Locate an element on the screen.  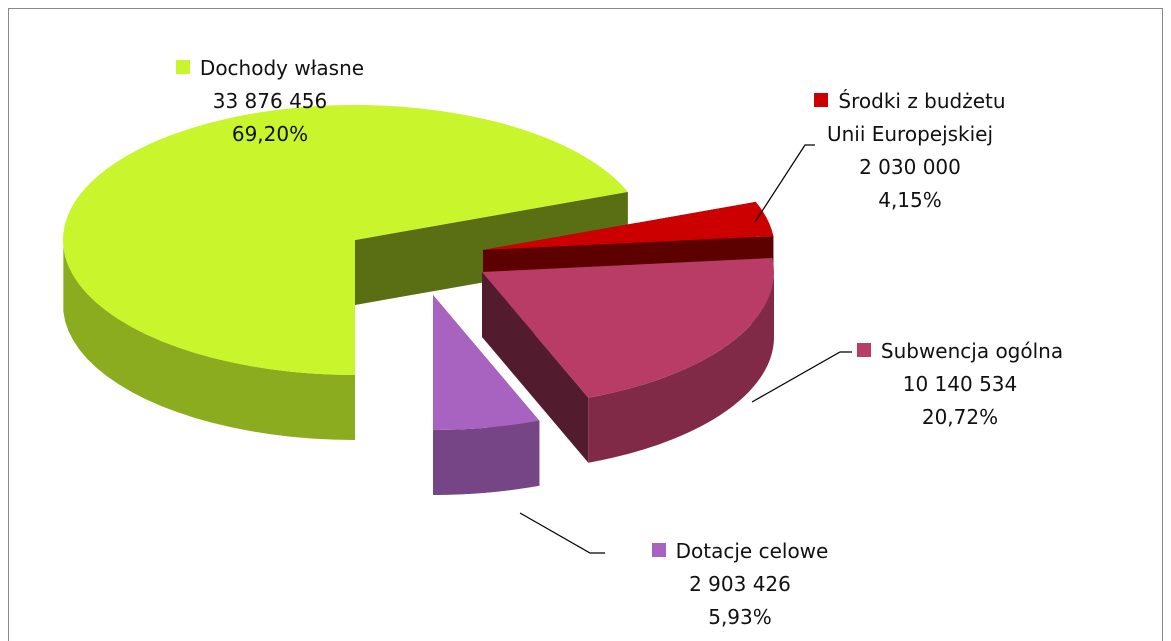
value-label: 33 876 456 is located at coordinates (270, 101).